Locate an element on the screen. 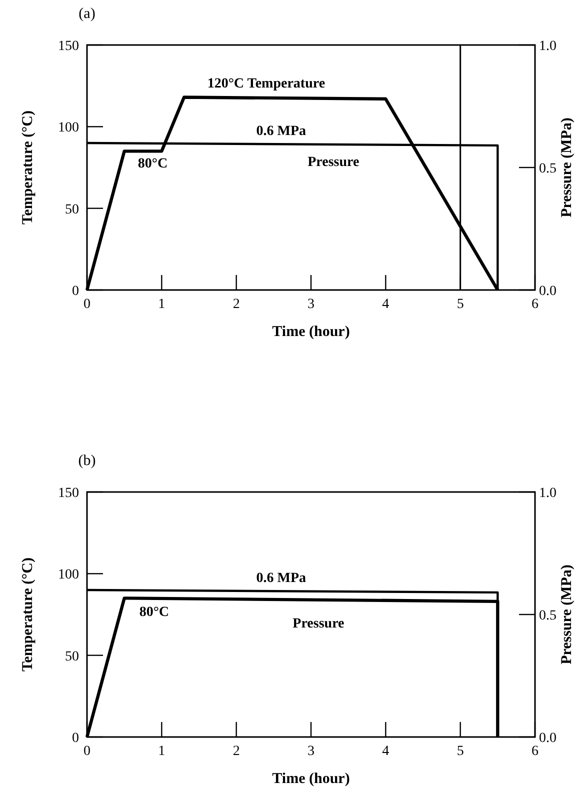 The image size is (577, 796). chart-title: (a) is located at coordinates (87, 14).